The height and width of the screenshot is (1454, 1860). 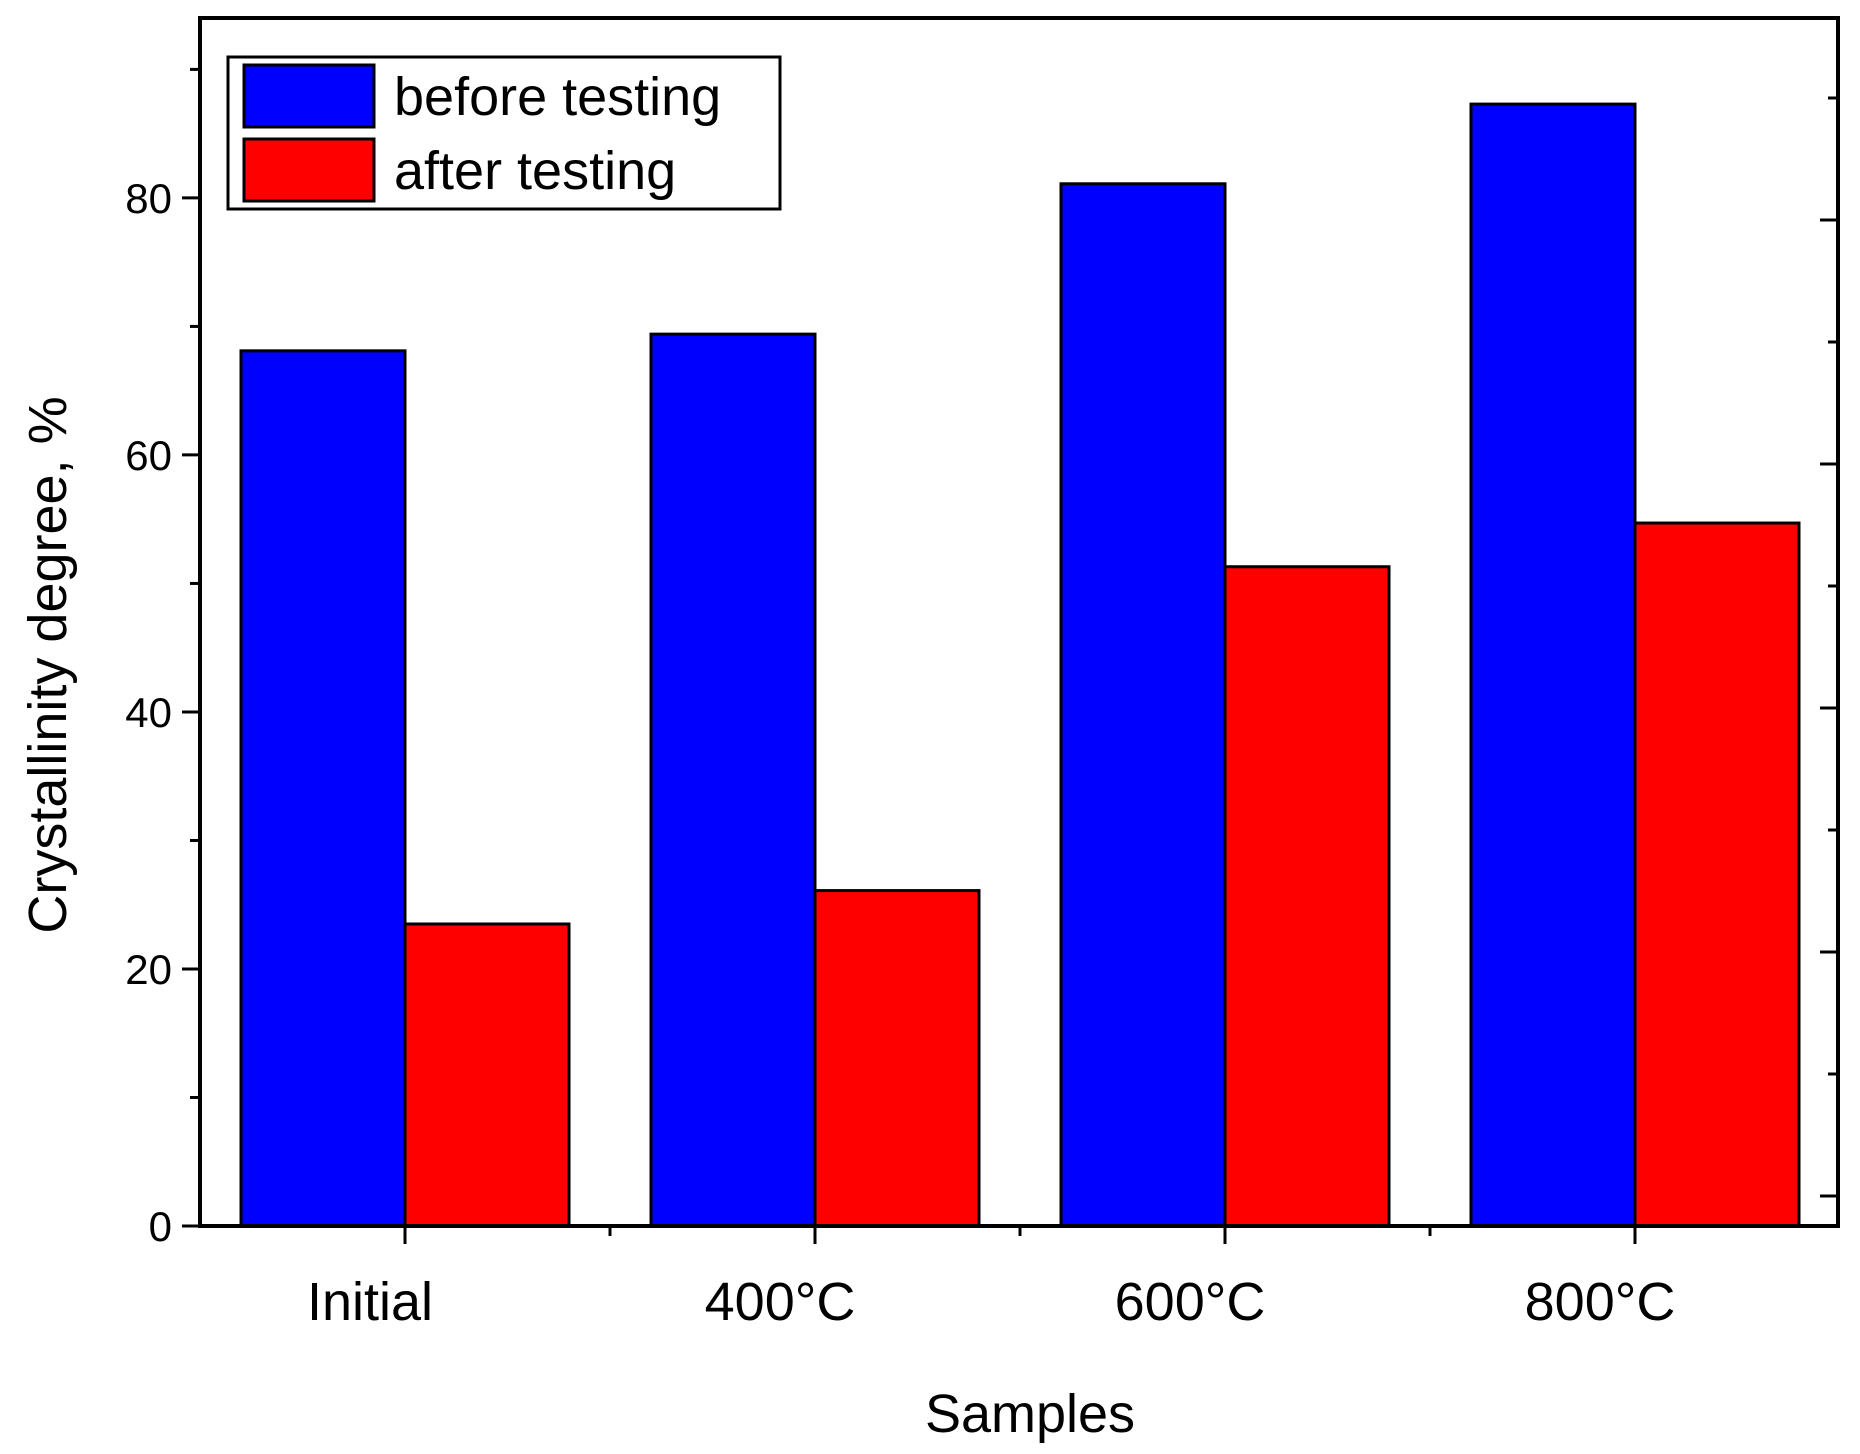 What do you see at coordinates (504, 133) in the screenshot?
I see `legend: before testing after testing` at bounding box center [504, 133].